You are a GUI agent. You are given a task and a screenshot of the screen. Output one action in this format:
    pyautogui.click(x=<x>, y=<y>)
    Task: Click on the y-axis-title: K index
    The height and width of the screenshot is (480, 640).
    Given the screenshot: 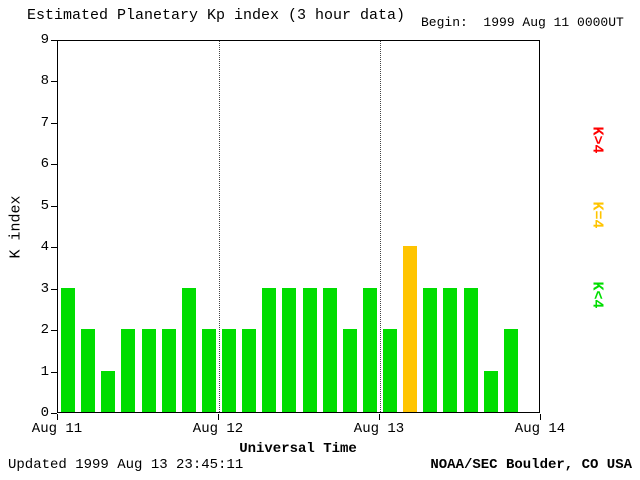 What is the action you would take?
    pyautogui.click(x=16, y=227)
    